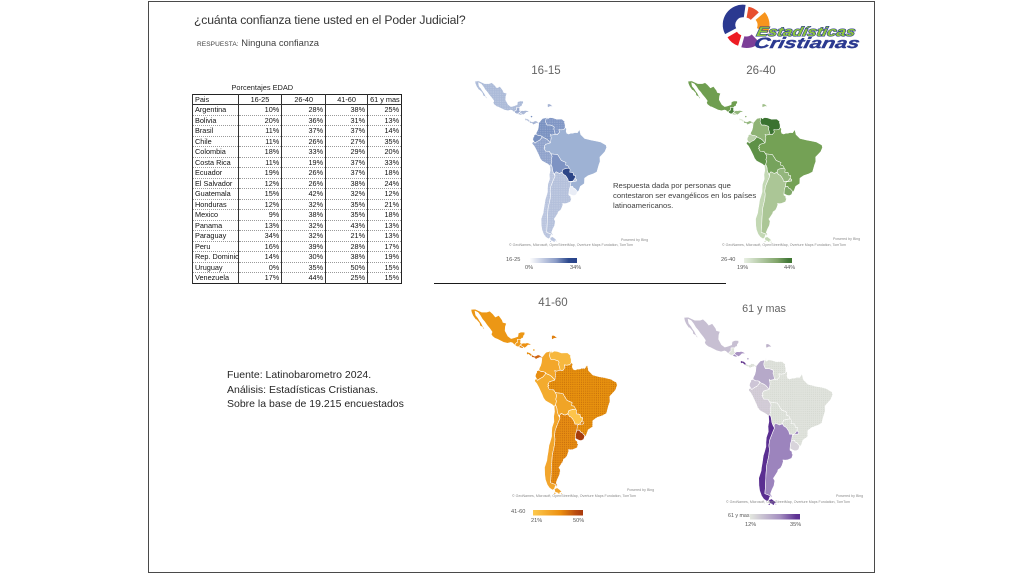 The height and width of the screenshot is (576, 1024). I want to click on svg-text: Cristianas, so click(807, 42).